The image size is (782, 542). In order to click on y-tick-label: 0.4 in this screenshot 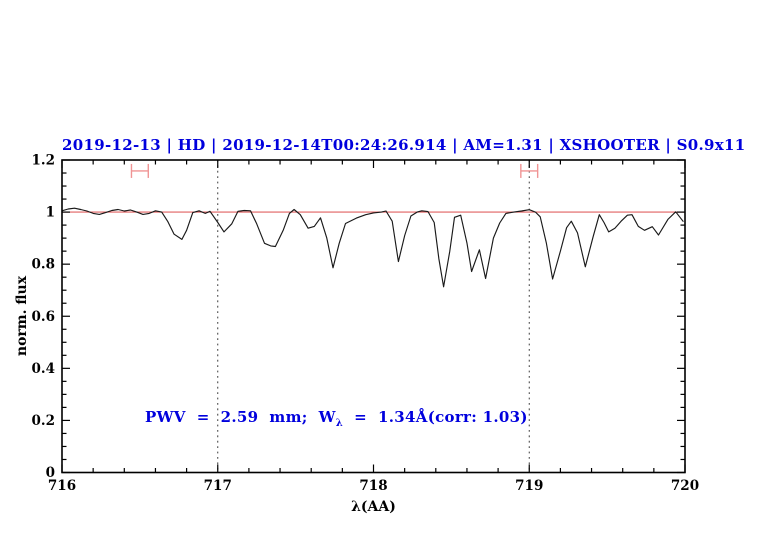, I will do `click(44, 369)`.